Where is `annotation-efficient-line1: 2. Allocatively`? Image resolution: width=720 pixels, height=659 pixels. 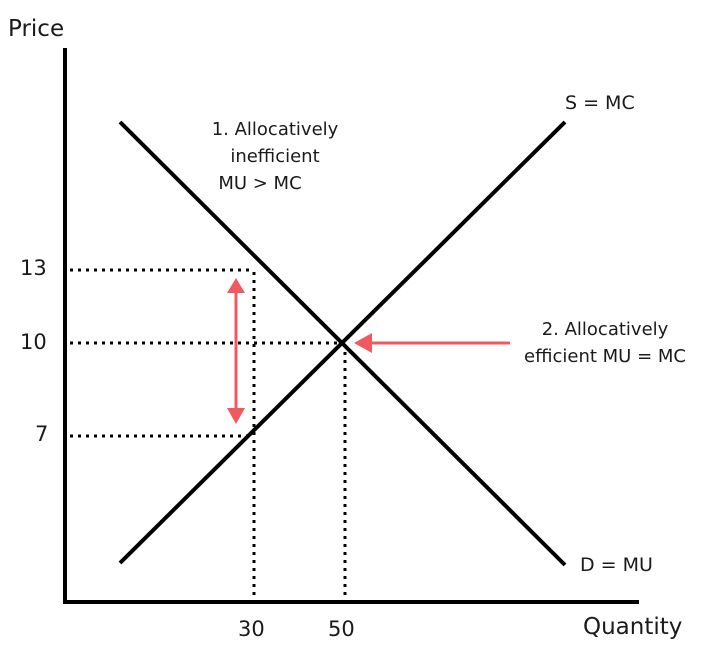
annotation-efficient-line1: 2. Allocatively is located at coordinates (605, 329).